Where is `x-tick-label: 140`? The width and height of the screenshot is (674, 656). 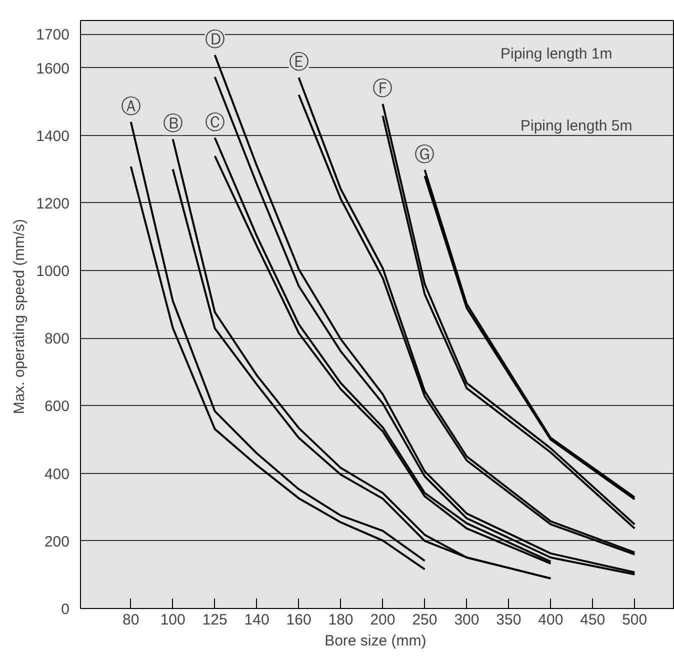 x-tick-label: 140 is located at coordinates (257, 620).